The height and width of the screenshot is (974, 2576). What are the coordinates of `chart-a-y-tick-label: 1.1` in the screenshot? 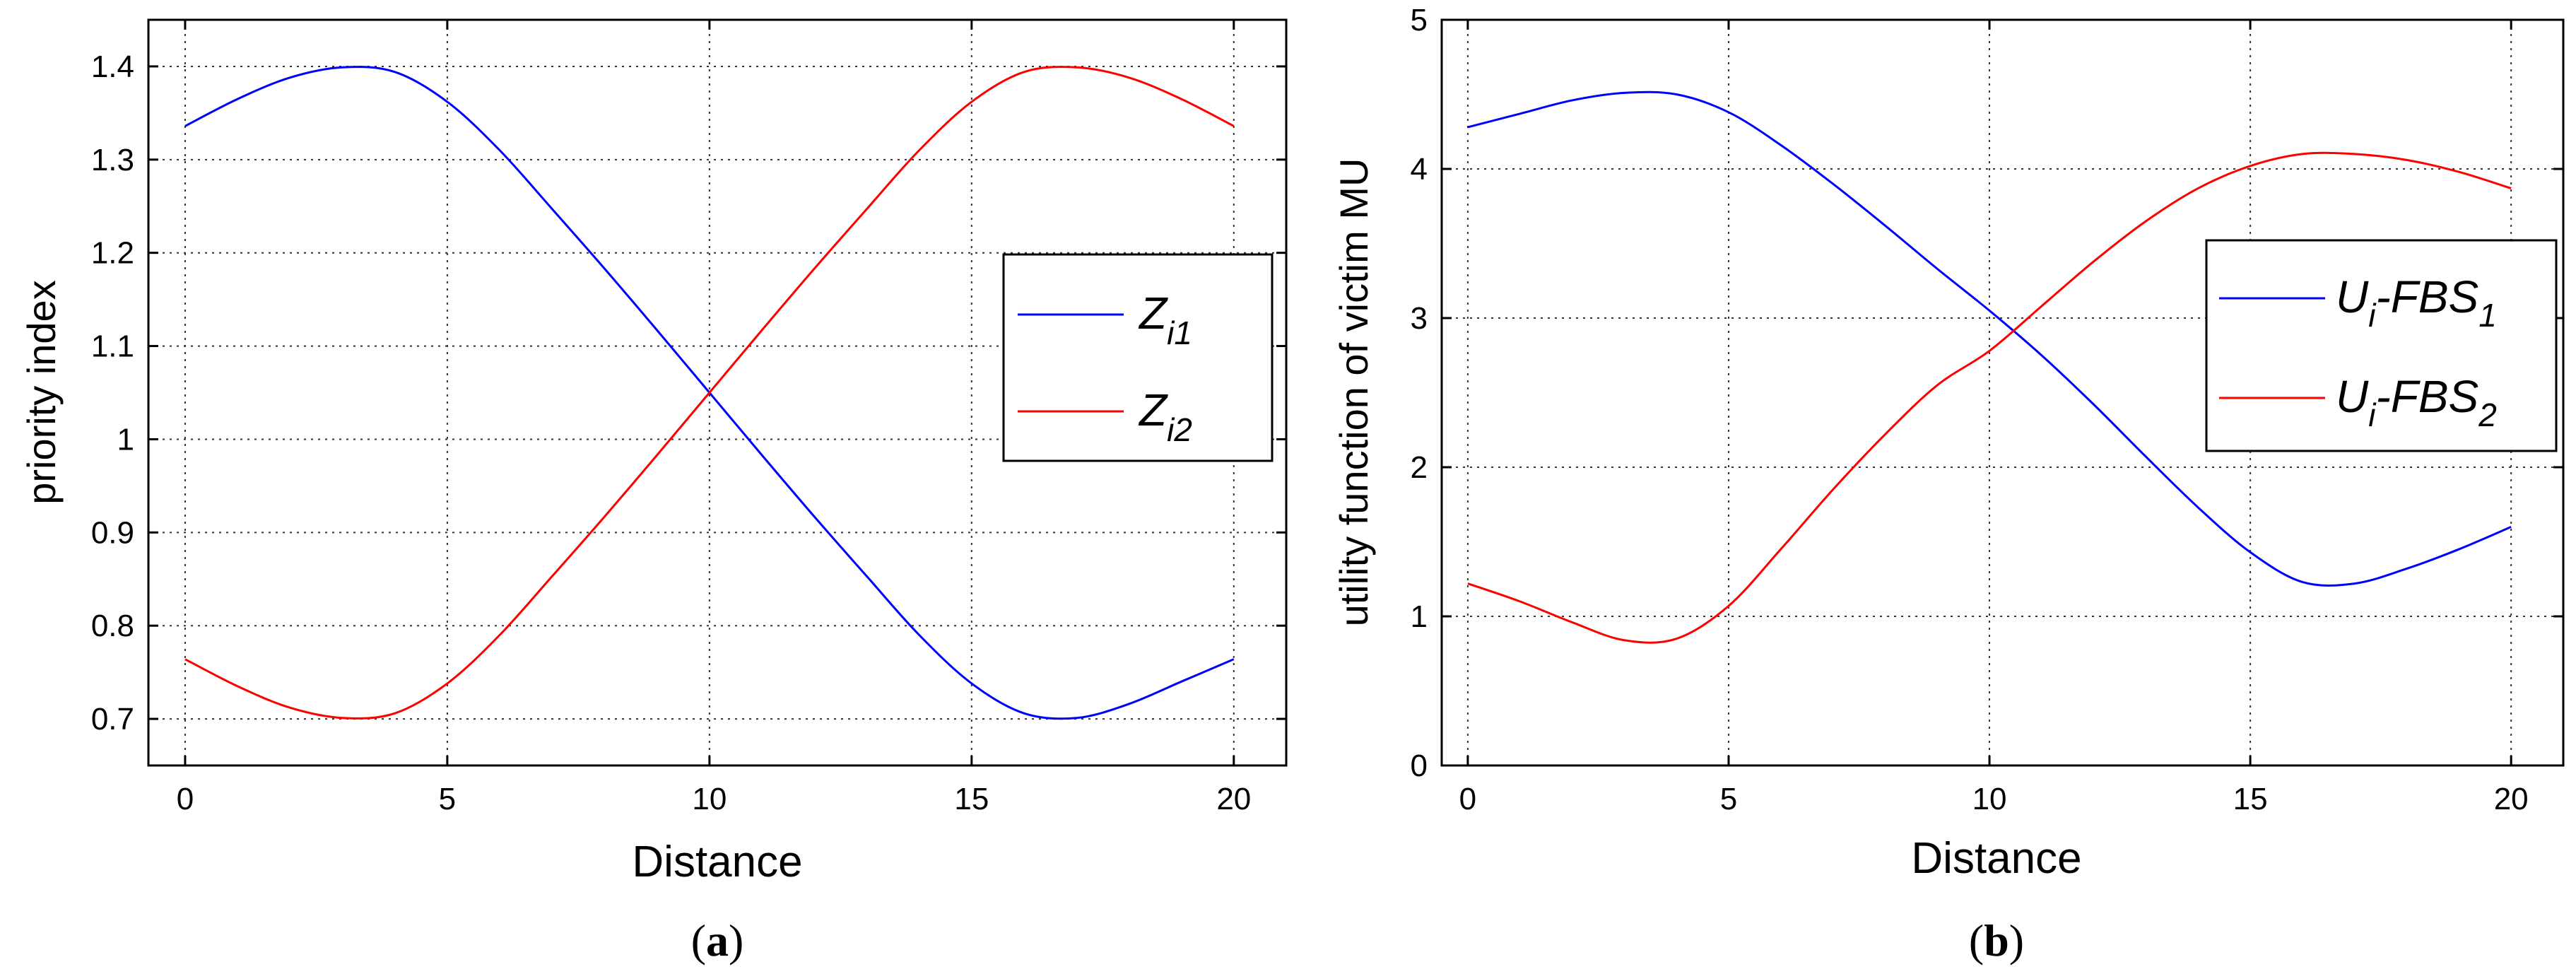 It's located at (112, 346).